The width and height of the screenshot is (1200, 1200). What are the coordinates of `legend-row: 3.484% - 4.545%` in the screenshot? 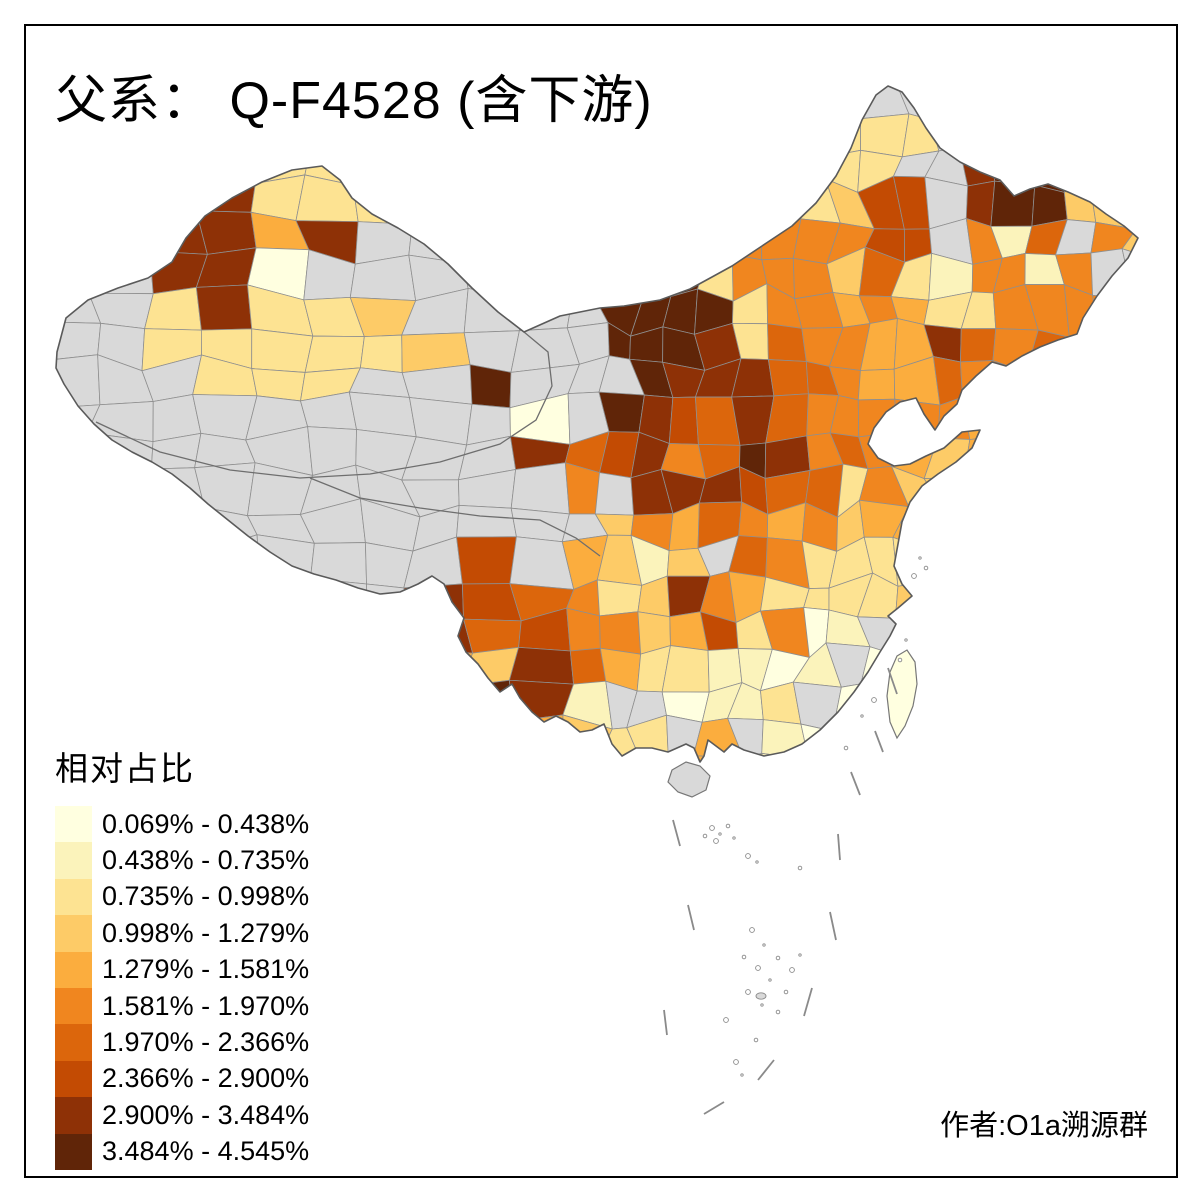 It's located at (182, 1151).